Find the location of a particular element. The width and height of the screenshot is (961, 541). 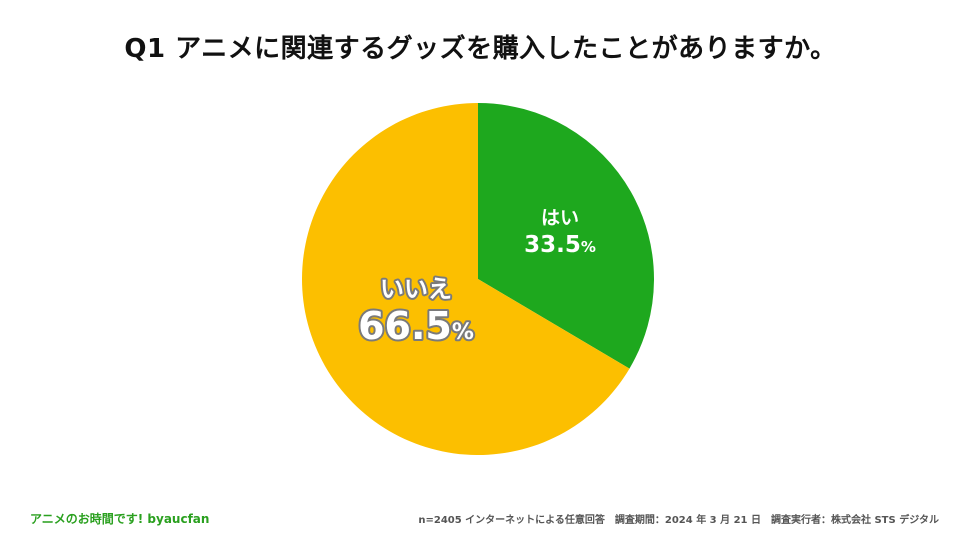

slice-value-1: 33.5% is located at coordinates (560, 245).